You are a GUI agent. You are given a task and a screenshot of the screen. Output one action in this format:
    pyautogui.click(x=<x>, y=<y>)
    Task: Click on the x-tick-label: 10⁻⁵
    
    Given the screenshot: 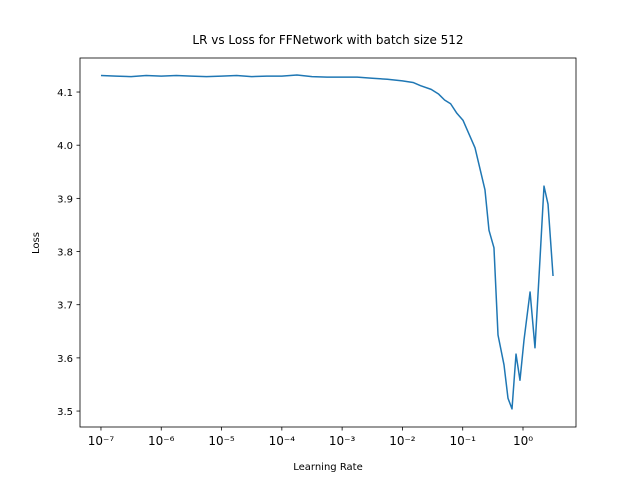 What is the action you would take?
    pyautogui.click(x=221, y=441)
    